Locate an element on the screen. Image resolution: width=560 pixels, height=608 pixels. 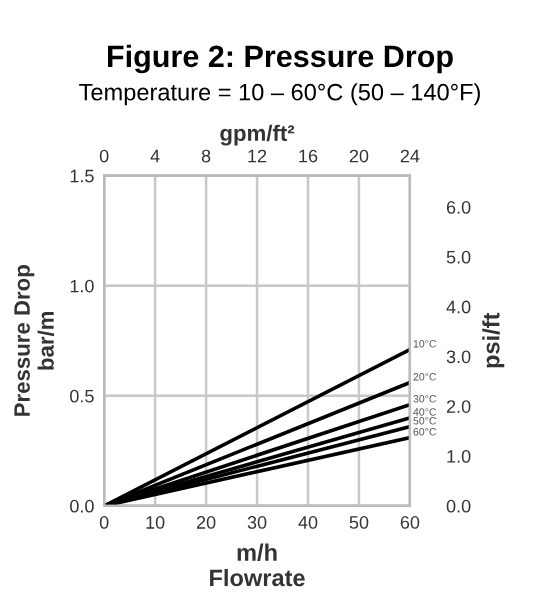
y-axis-title: Pressure Drop bar/m is located at coordinates (34, 340).